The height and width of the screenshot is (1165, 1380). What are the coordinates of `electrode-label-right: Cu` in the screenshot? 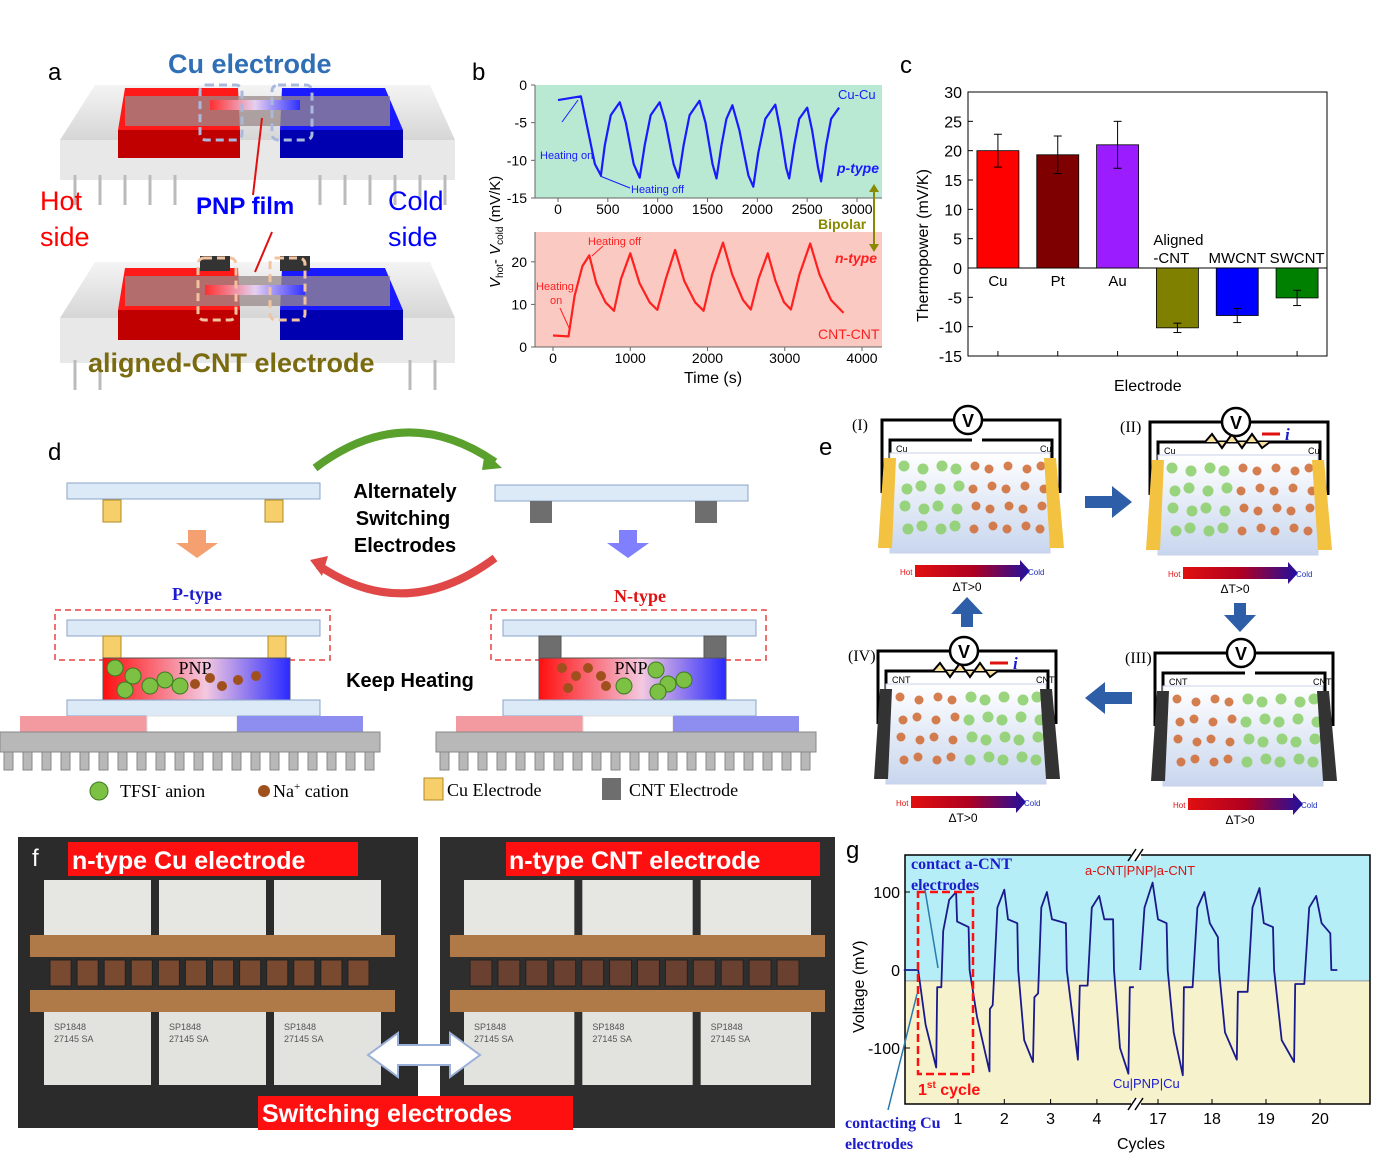 It's located at (1046, 449).